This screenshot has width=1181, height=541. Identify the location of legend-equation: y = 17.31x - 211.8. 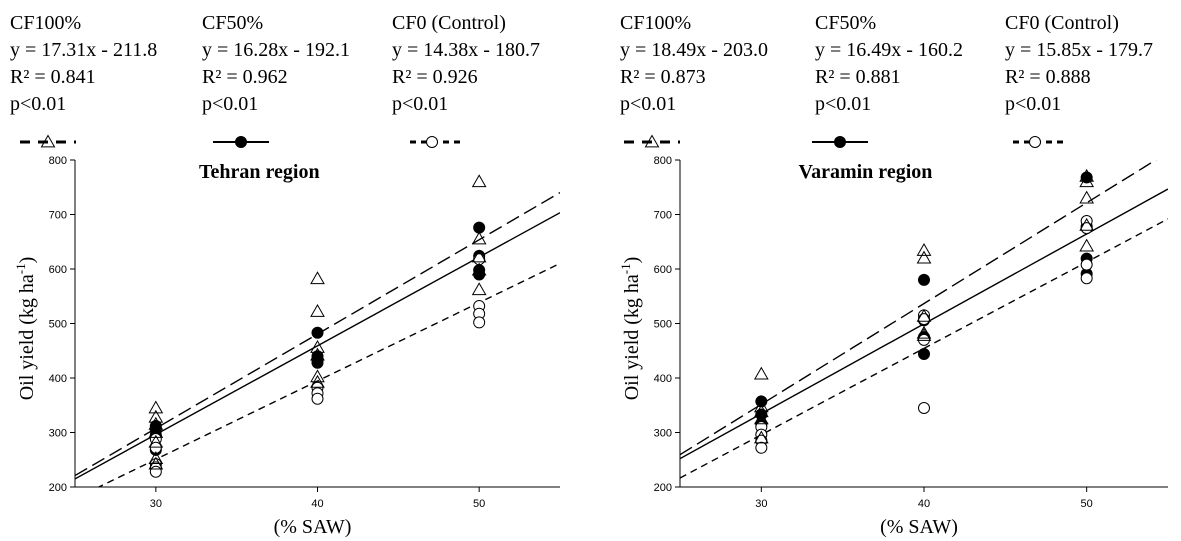
(83, 50).